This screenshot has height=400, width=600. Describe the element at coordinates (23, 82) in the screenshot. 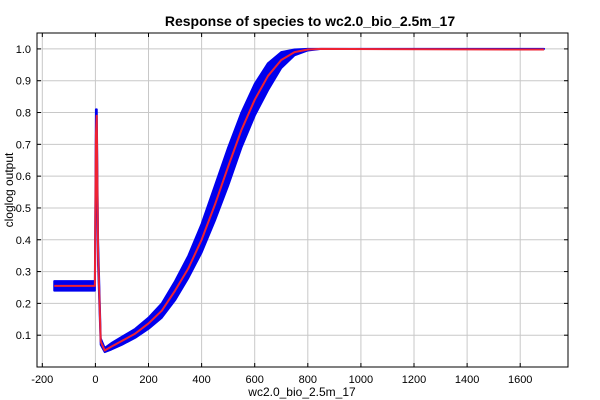

I see `y-tick-label: 0.9` at that location.